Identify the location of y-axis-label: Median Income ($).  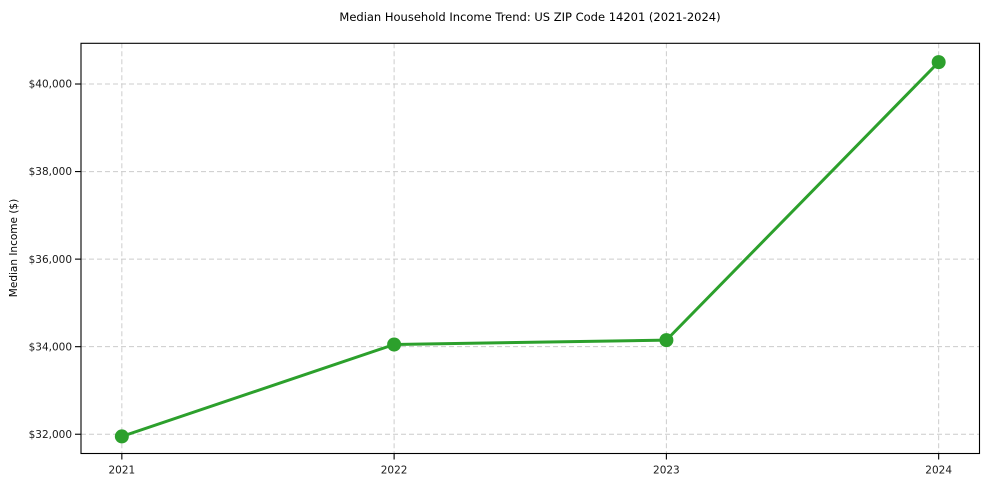
(14, 248).